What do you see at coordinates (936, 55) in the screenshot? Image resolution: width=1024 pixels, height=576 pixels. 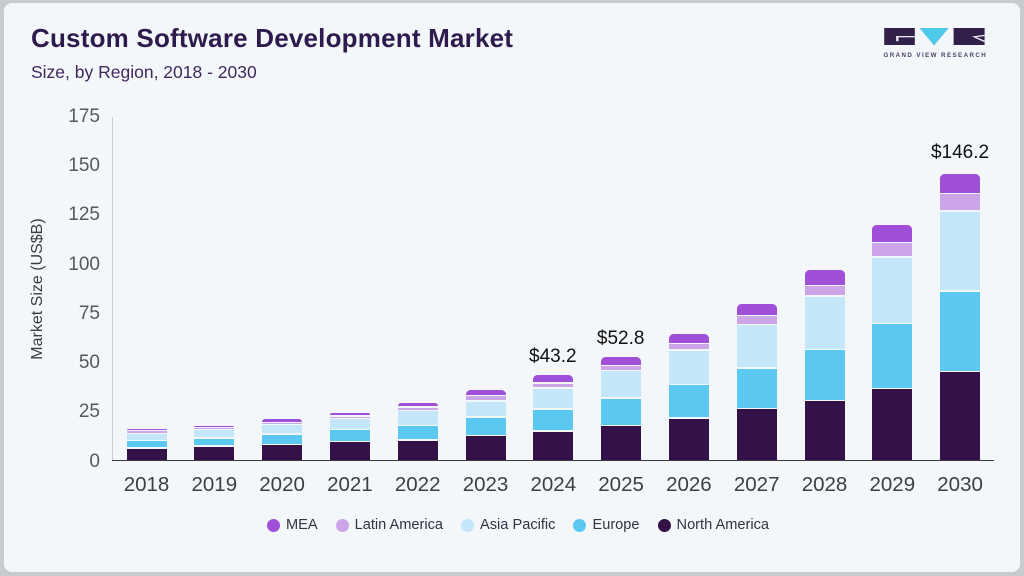 I see `svg-text: GRAND VIEW RESEARCH` at bounding box center [936, 55].